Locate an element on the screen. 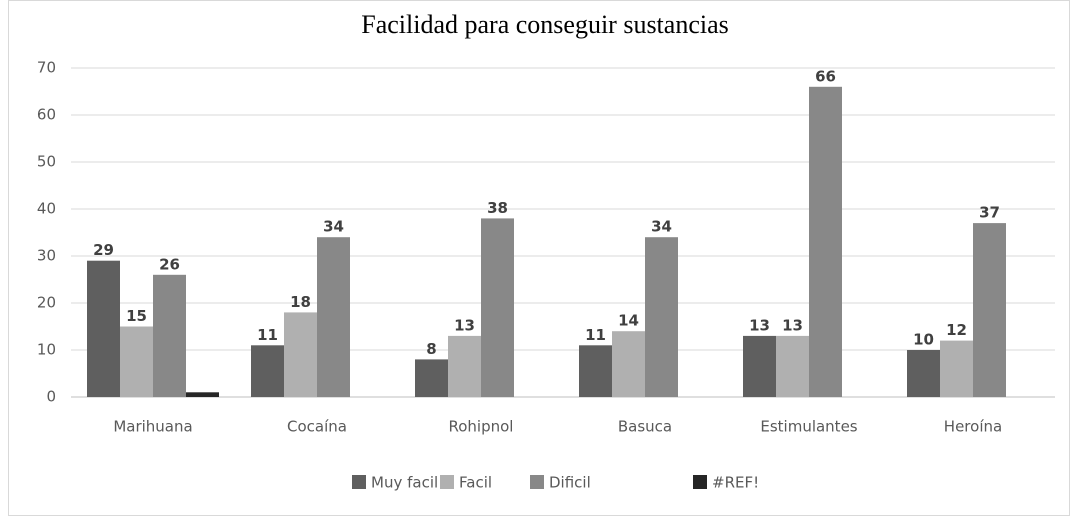 This screenshot has height=517, width=1071. value-label: 14 is located at coordinates (628, 321).